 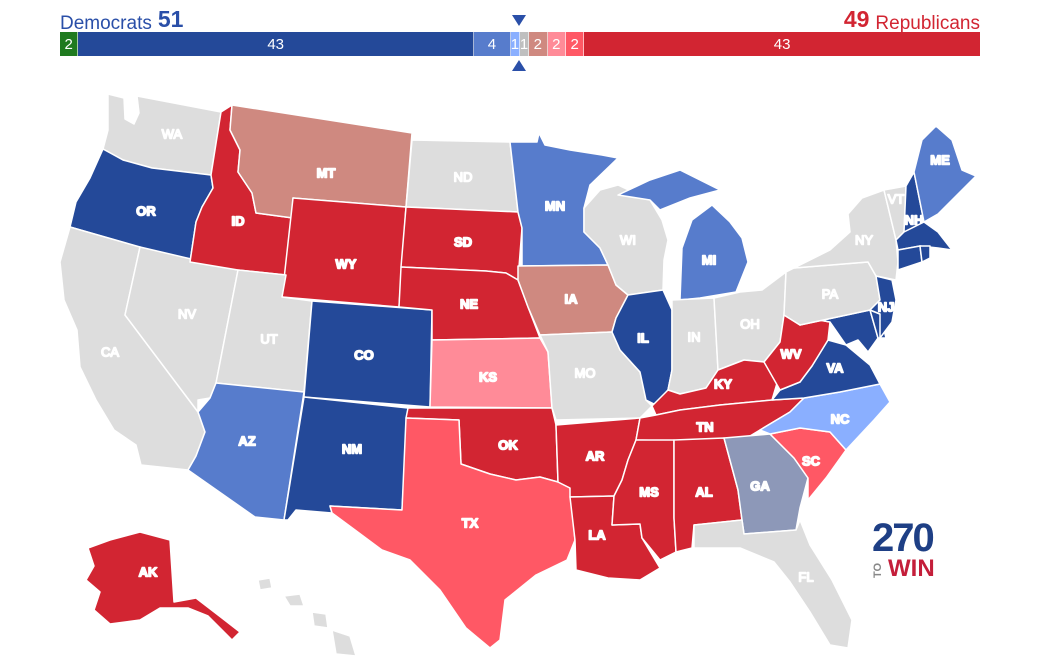 What do you see at coordinates (491, 373) in the screenshot?
I see `state-ks: KS` at bounding box center [491, 373].